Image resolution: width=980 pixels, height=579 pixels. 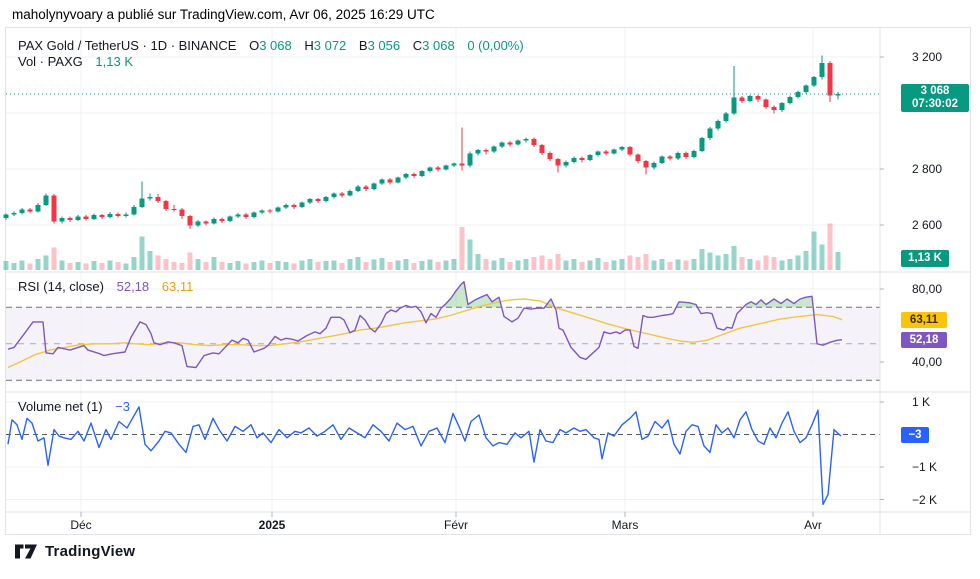 What do you see at coordinates (422, 246) in the screenshot?
I see `volume-bars` at bounding box center [422, 246].